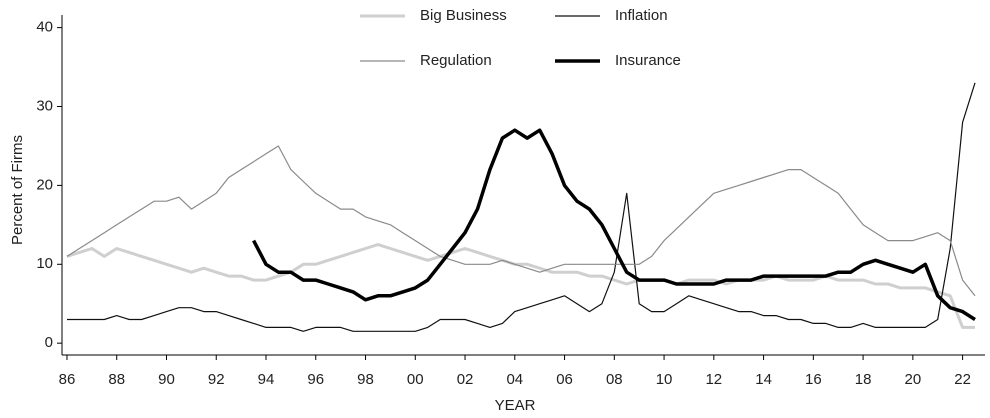  I want to click on y-tick-label: 0, so click(49, 342).